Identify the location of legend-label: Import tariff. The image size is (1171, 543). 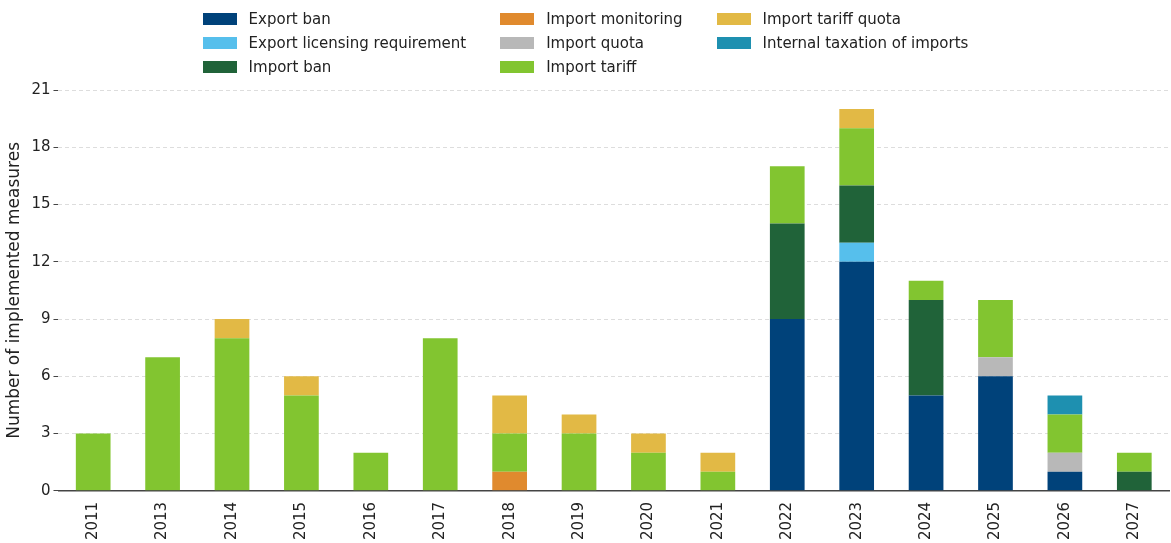
(591, 67).